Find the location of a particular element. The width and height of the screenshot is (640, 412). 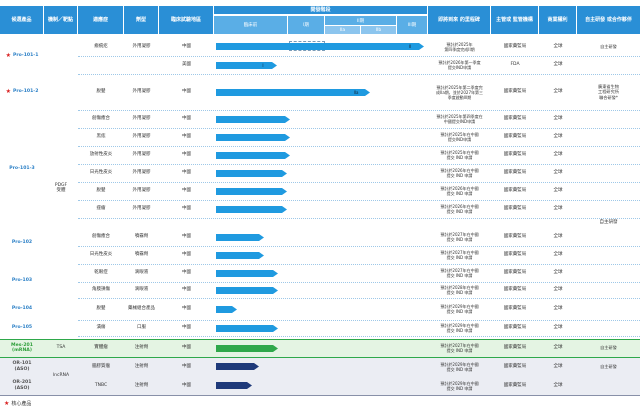

row-indication: TNBC is located at coordinates (101, 385).